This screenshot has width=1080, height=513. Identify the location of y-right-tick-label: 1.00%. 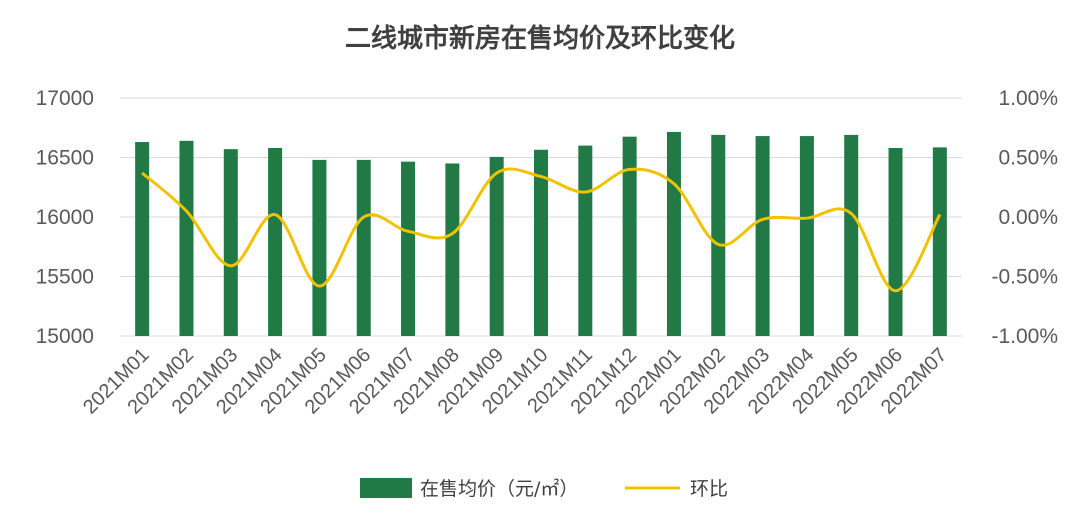
(1028, 98).